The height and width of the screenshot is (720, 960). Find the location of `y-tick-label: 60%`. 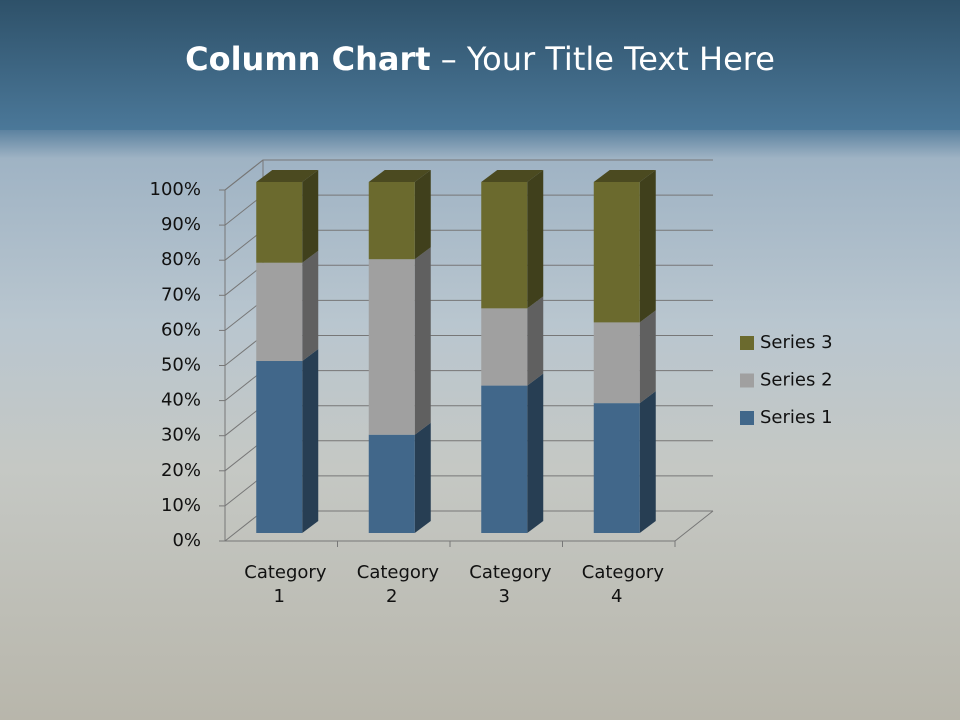

y-tick-label: 60% is located at coordinates (181, 329).